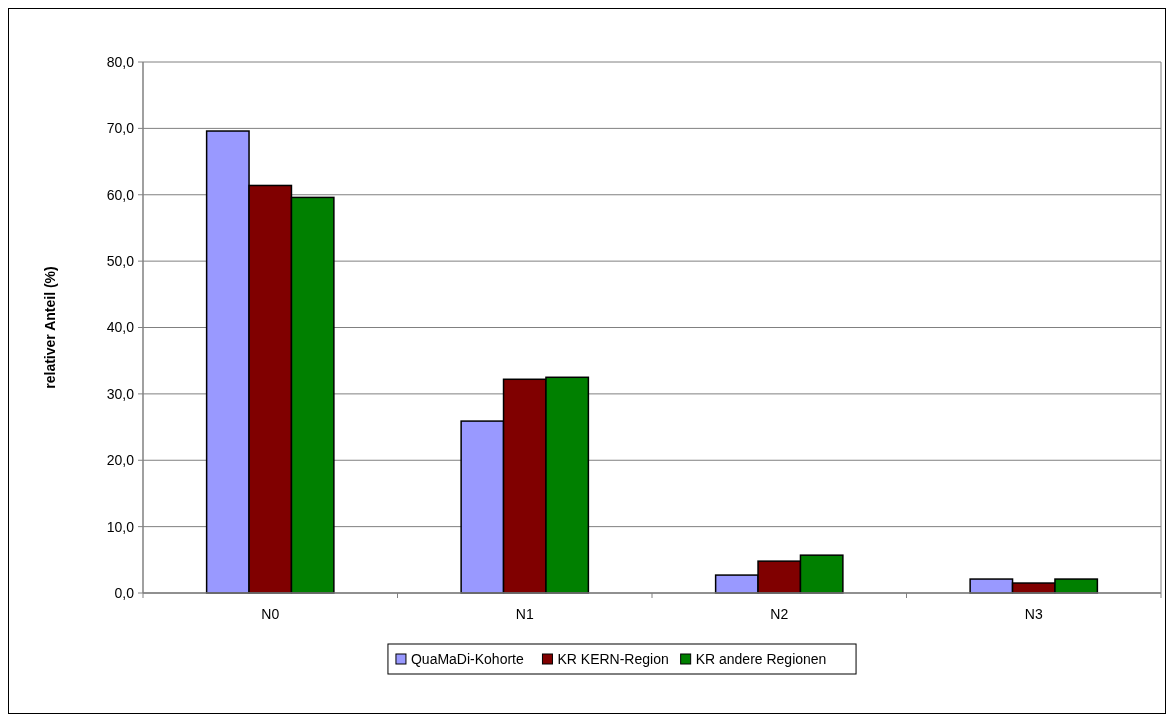 The height and width of the screenshot is (722, 1174). Describe the element at coordinates (270, 614) in the screenshot. I see `x-tick-label: N0` at that location.